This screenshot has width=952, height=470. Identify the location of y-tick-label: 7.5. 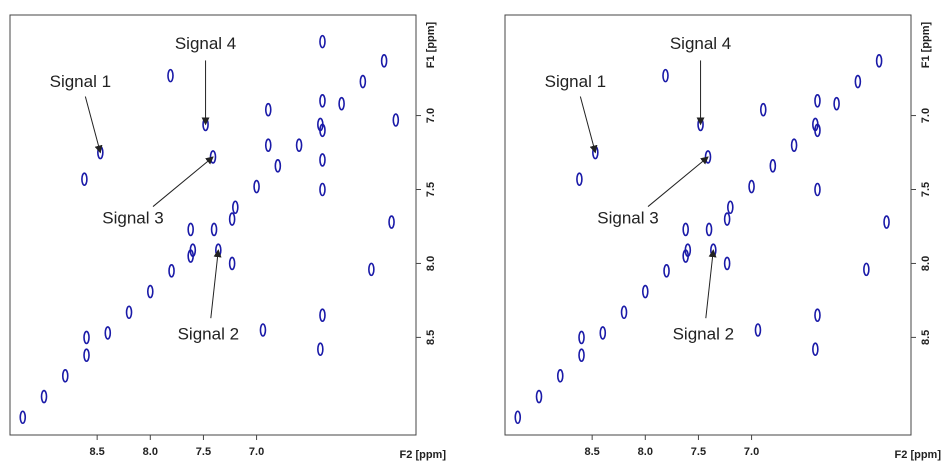
(926, 189).